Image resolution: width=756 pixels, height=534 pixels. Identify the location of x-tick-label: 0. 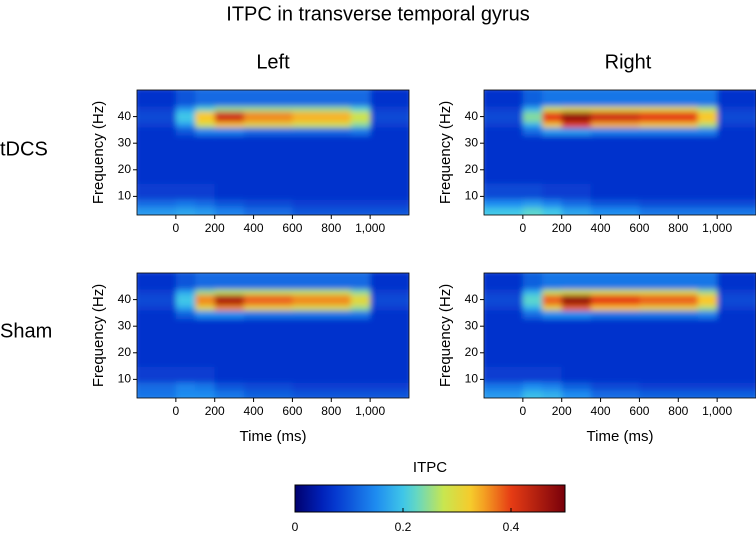
(176, 411).